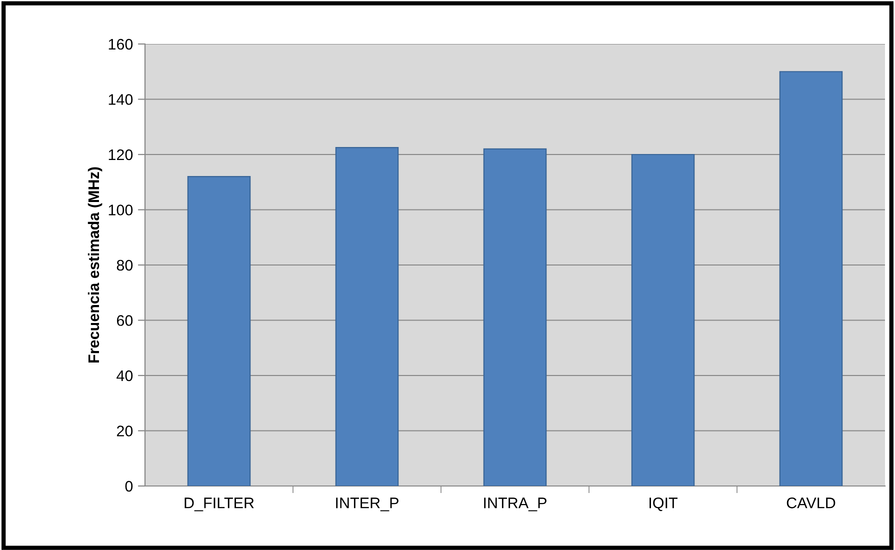 The image size is (895, 550). Describe the element at coordinates (515, 505) in the screenshot. I see `x-tick-label: INTRA_P` at that location.